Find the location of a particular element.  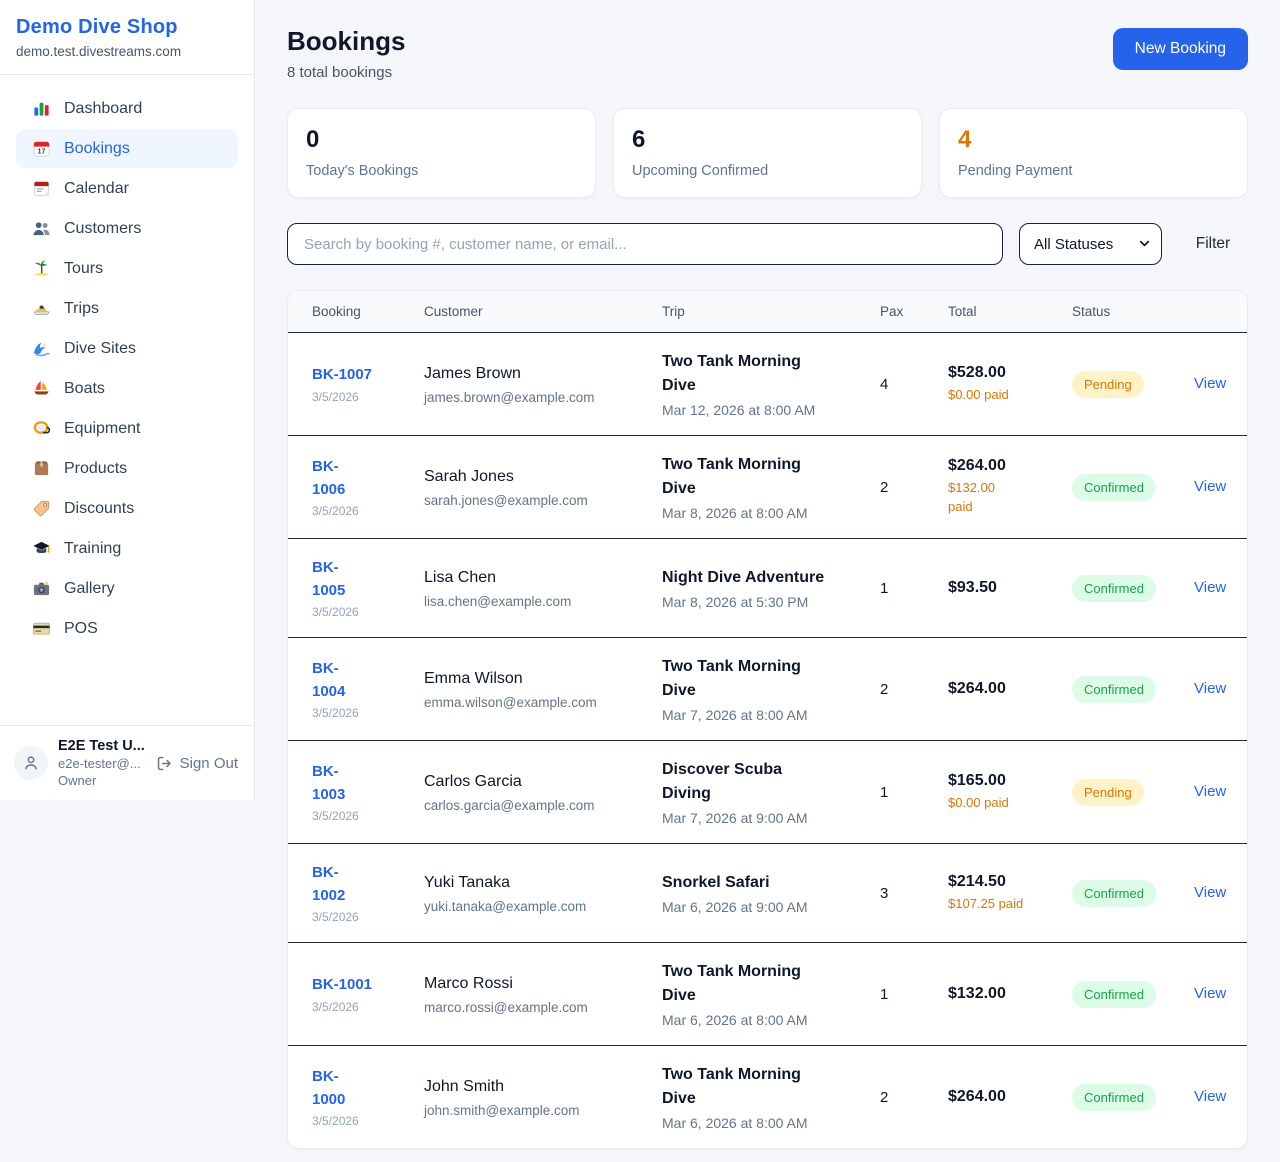

brand-block: Demo Dive Shop demo.test.divestreams.com is located at coordinates (127, 37).